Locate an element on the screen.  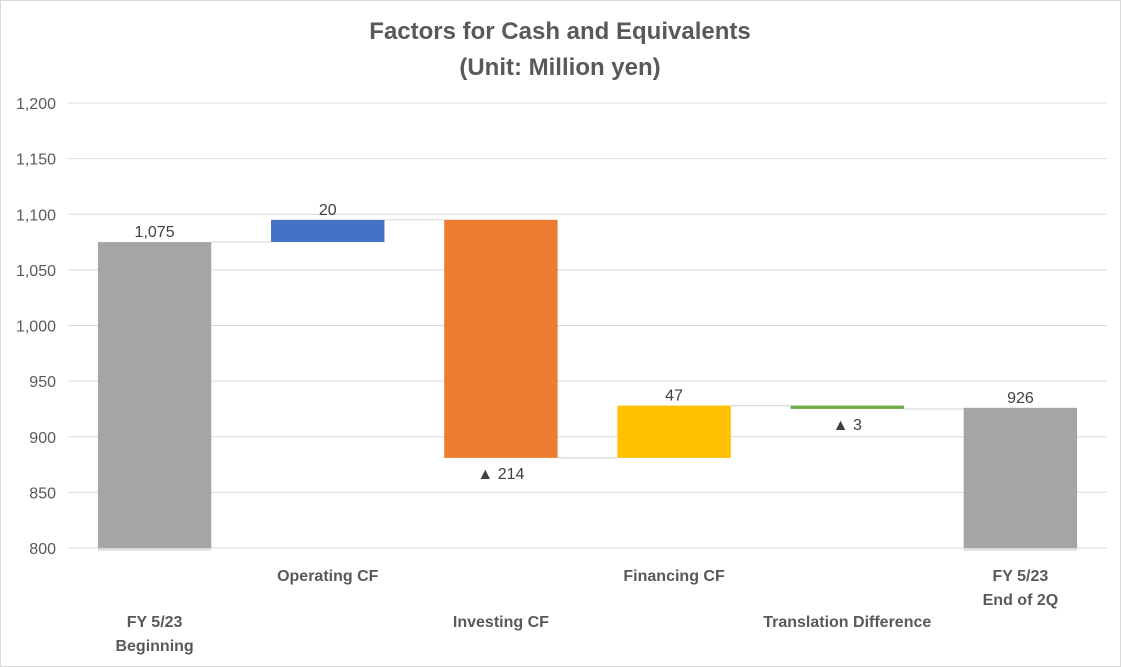
data-label: 1,075 is located at coordinates (155, 232).